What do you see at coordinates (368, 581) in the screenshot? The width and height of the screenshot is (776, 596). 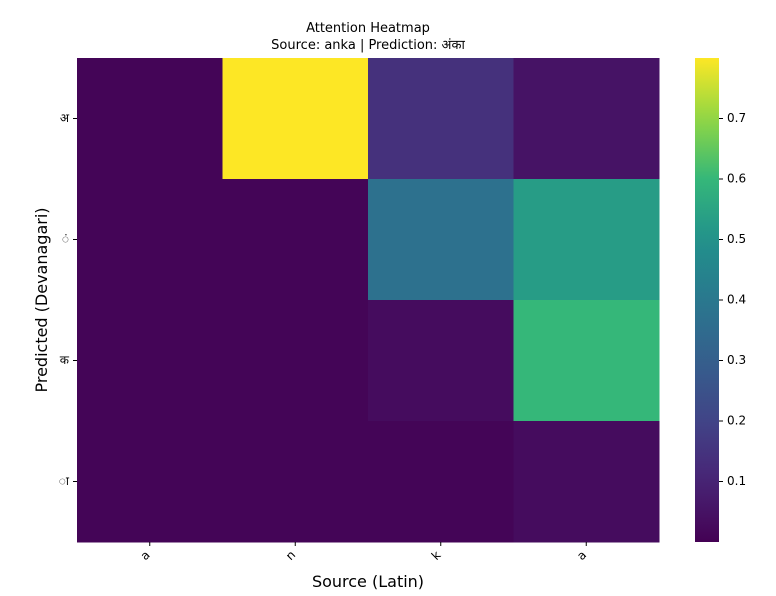 I see `x-axis-label: Source (Latin)` at bounding box center [368, 581].